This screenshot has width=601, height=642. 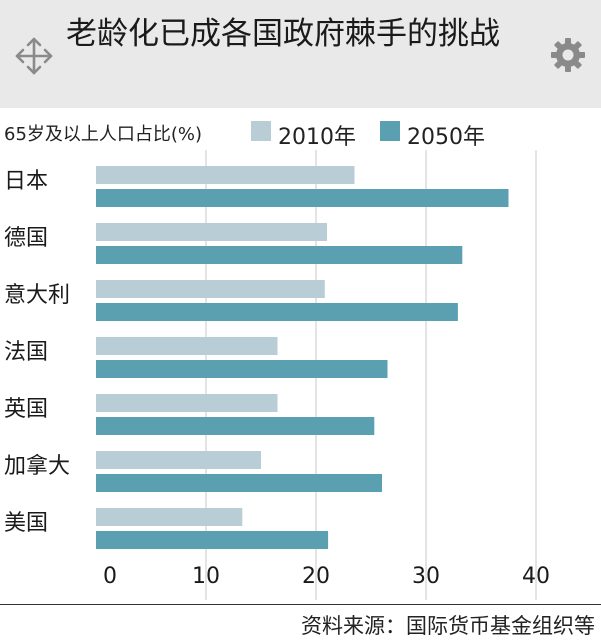 I want to click on legend-label-2050: 2050年, so click(x=446, y=137).